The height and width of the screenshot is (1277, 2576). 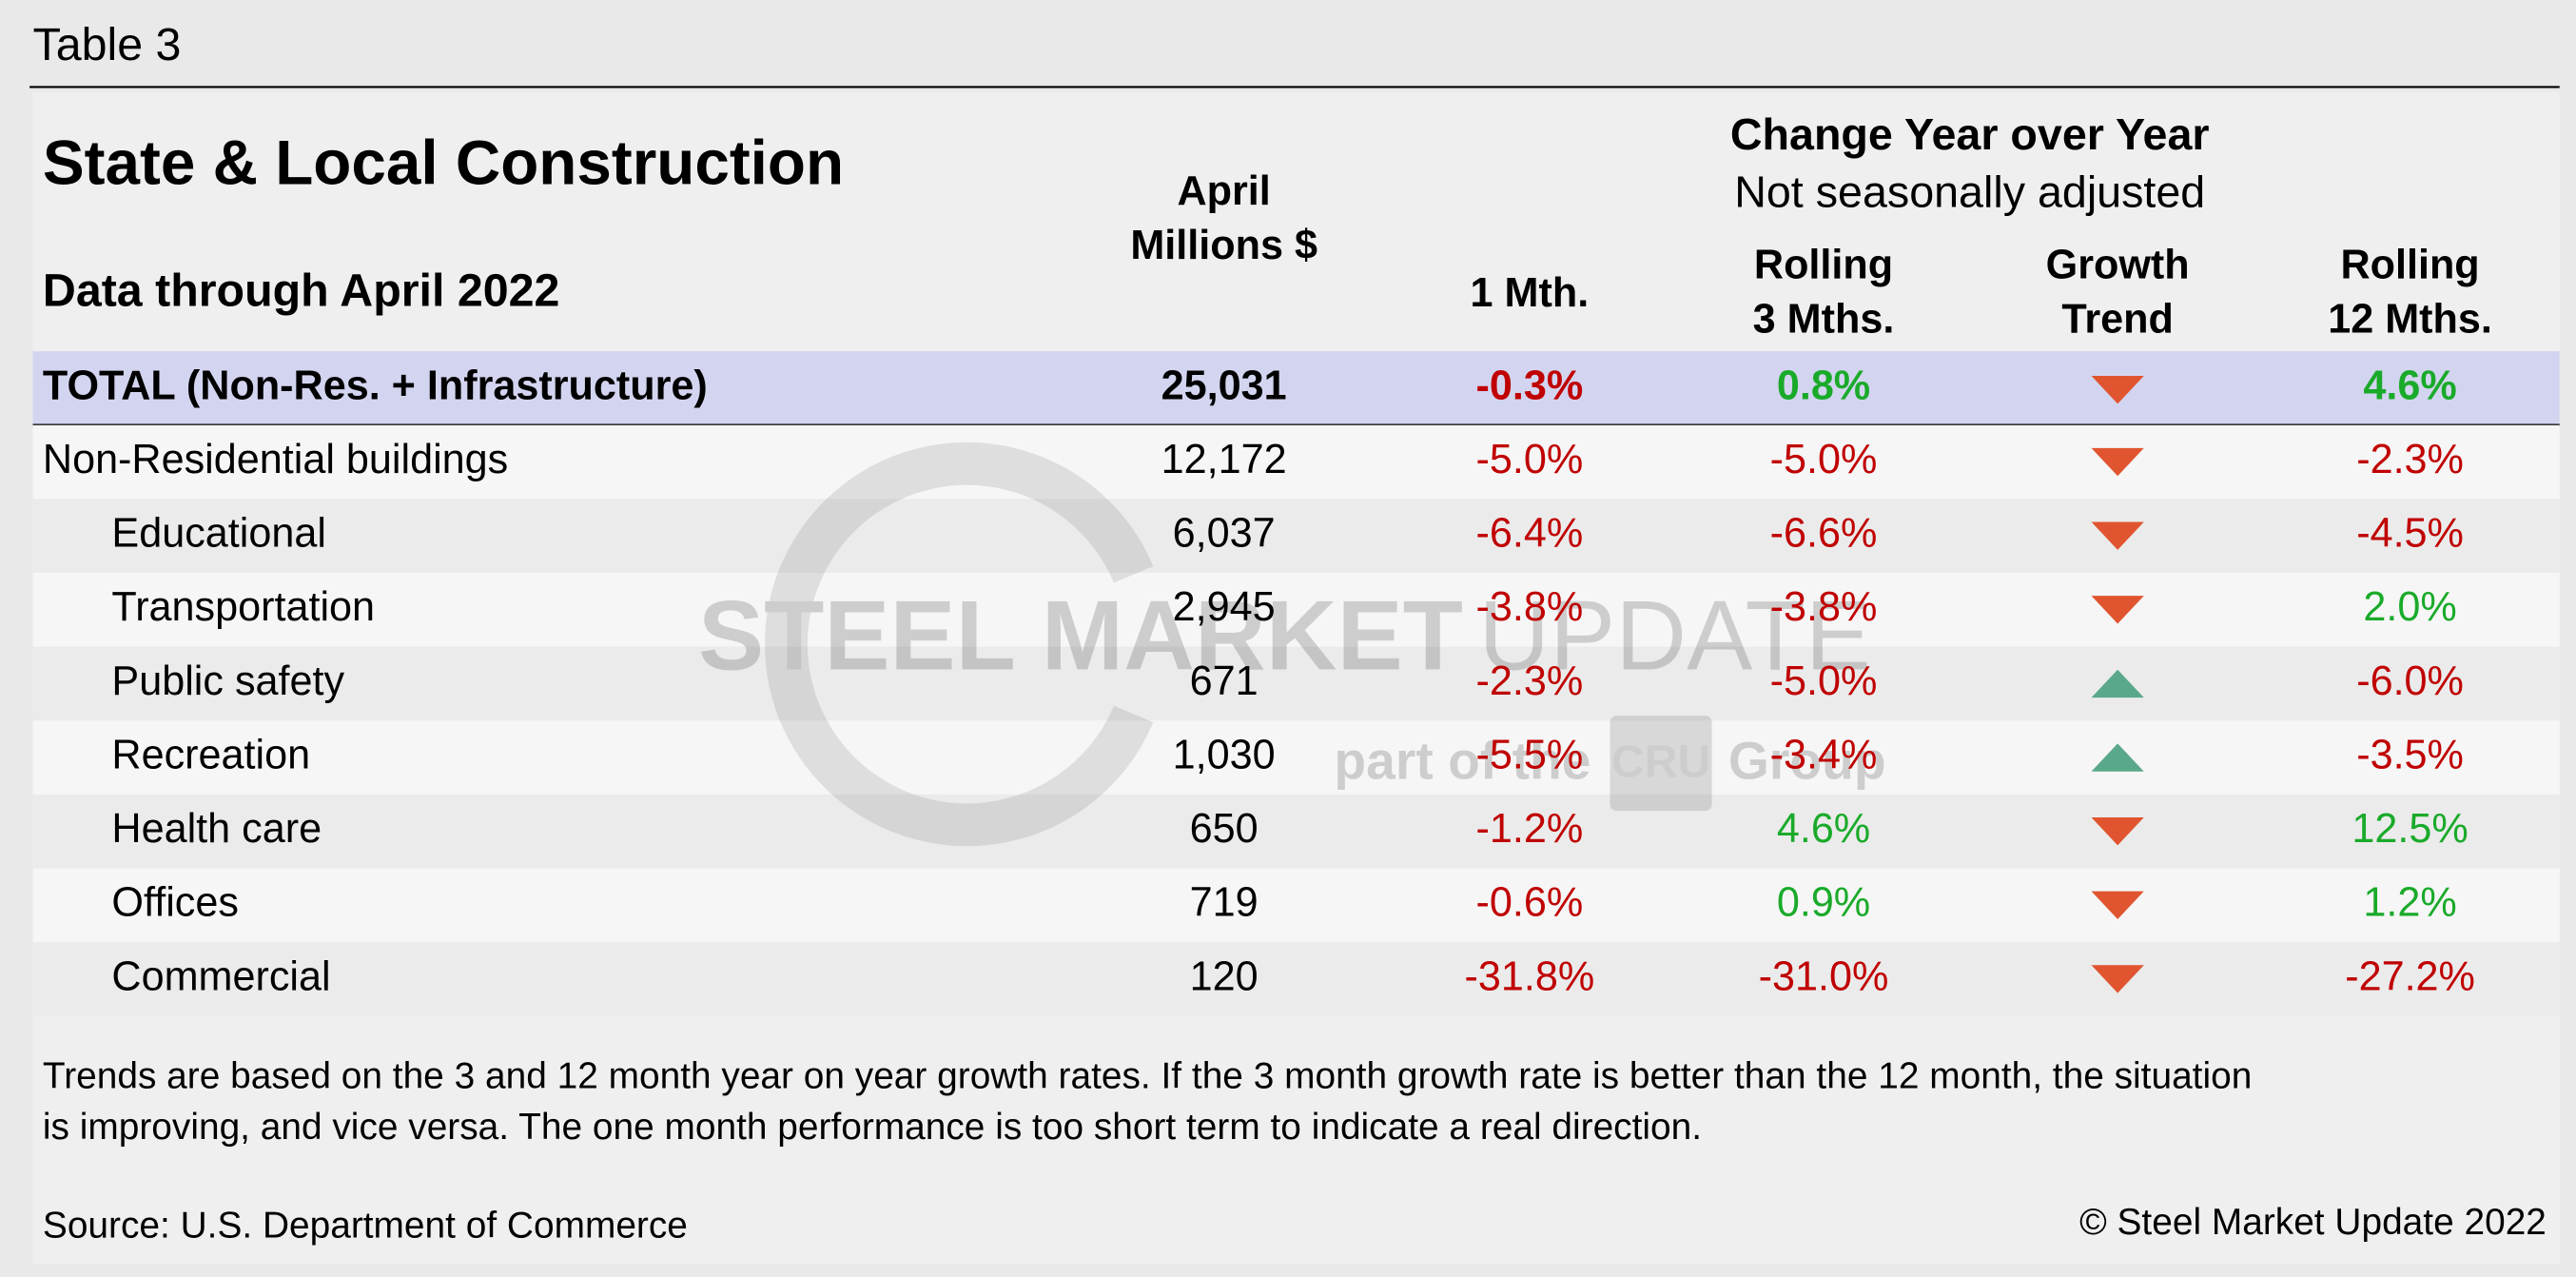 What do you see at coordinates (228, 681) in the screenshot?
I see `row-label: Public safety` at bounding box center [228, 681].